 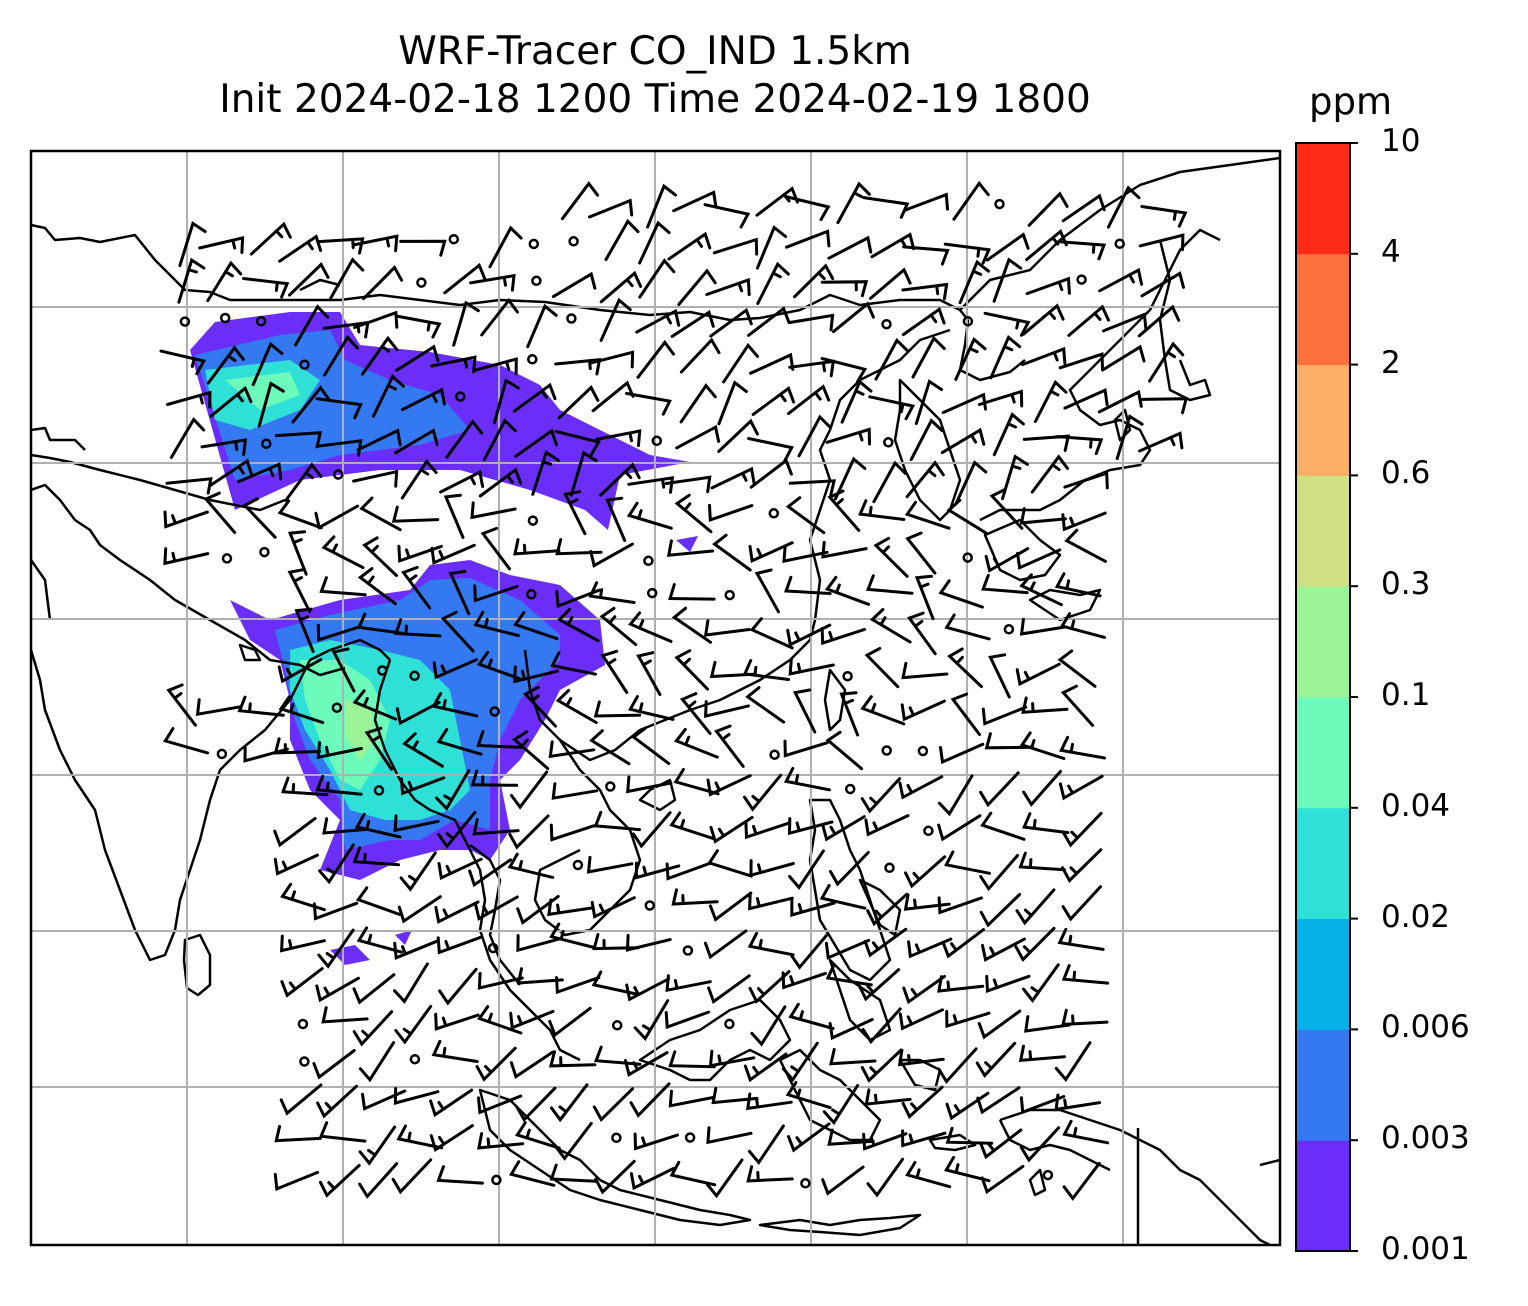 I want to click on colorbar-tick-label: 0.6, so click(x=1406, y=473).